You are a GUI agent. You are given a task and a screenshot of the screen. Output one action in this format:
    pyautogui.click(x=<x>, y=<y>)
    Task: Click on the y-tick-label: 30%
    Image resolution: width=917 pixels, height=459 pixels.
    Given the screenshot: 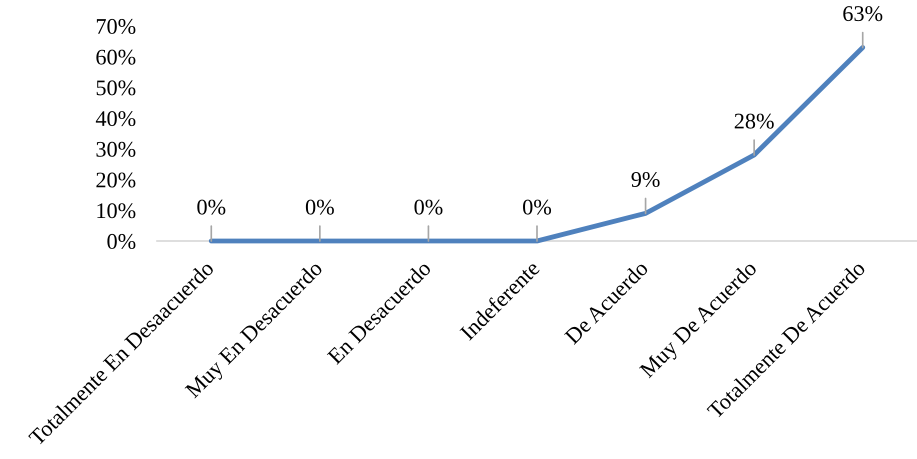 What is the action you would take?
    pyautogui.click(x=116, y=149)
    